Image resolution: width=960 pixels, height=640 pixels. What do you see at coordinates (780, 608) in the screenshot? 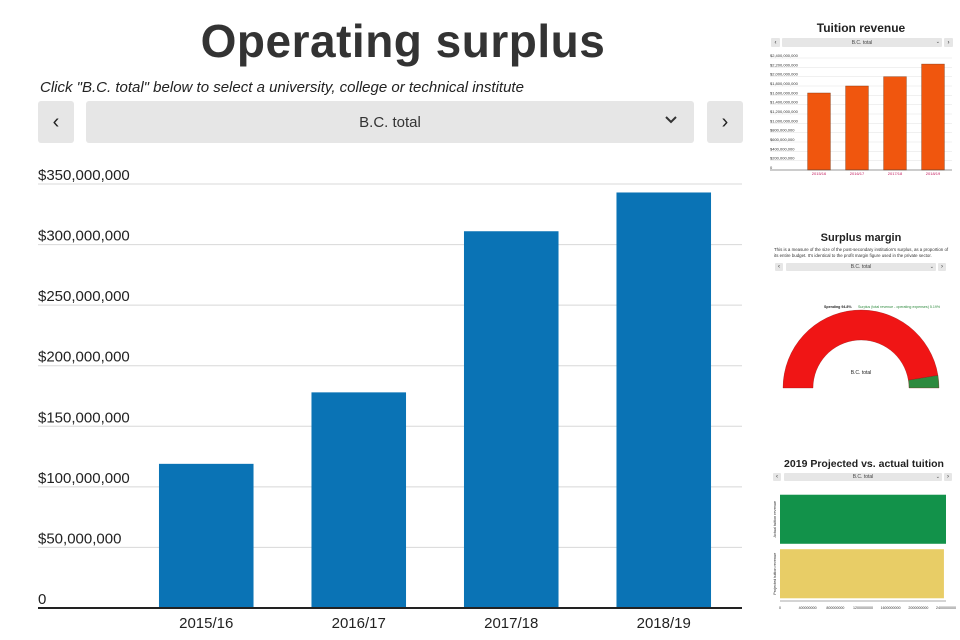
I see `x-tick-label: 0` at bounding box center [780, 608].